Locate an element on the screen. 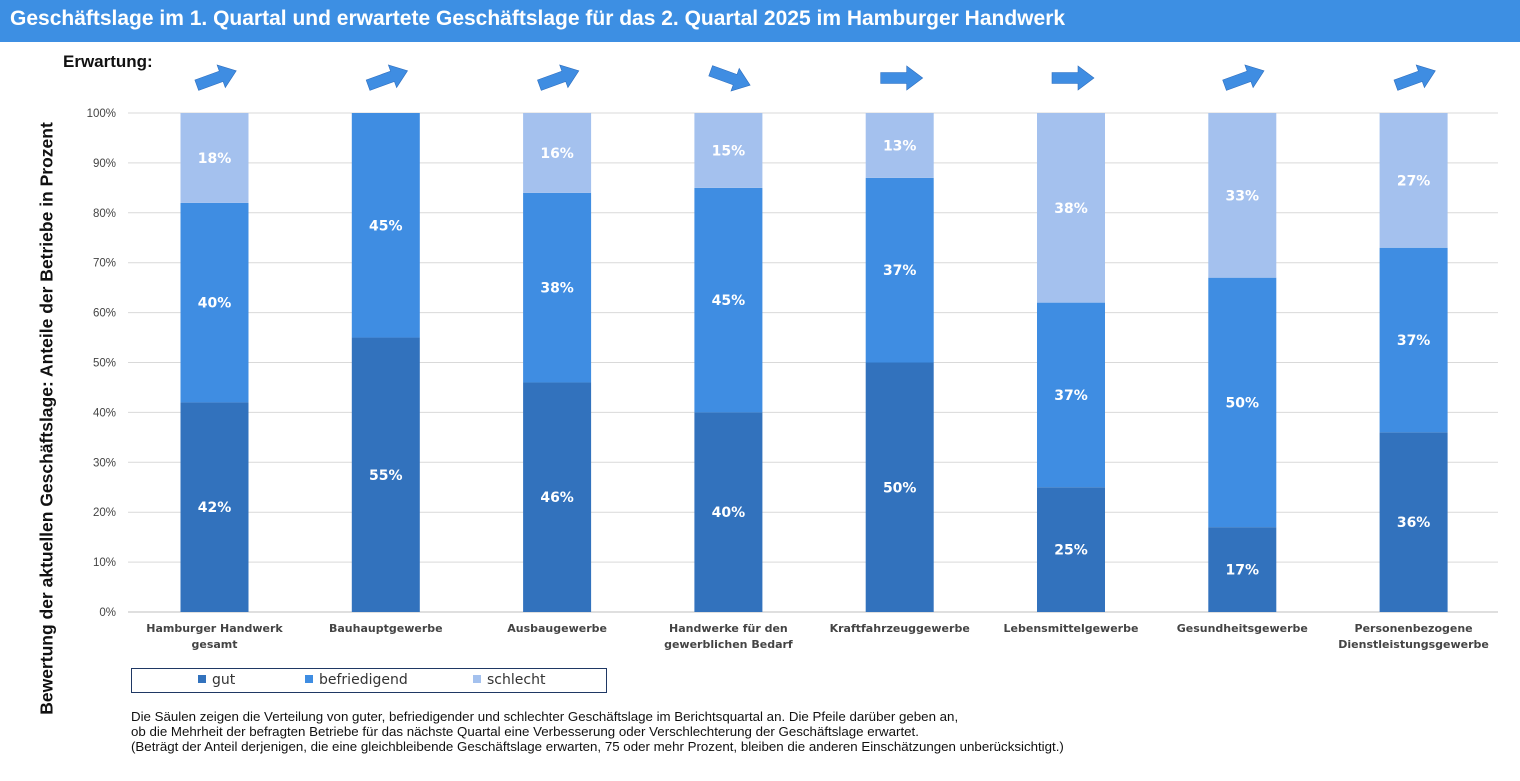 This screenshot has height=781, width=1520. x-tick-label: gesamt is located at coordinates (214, 644).